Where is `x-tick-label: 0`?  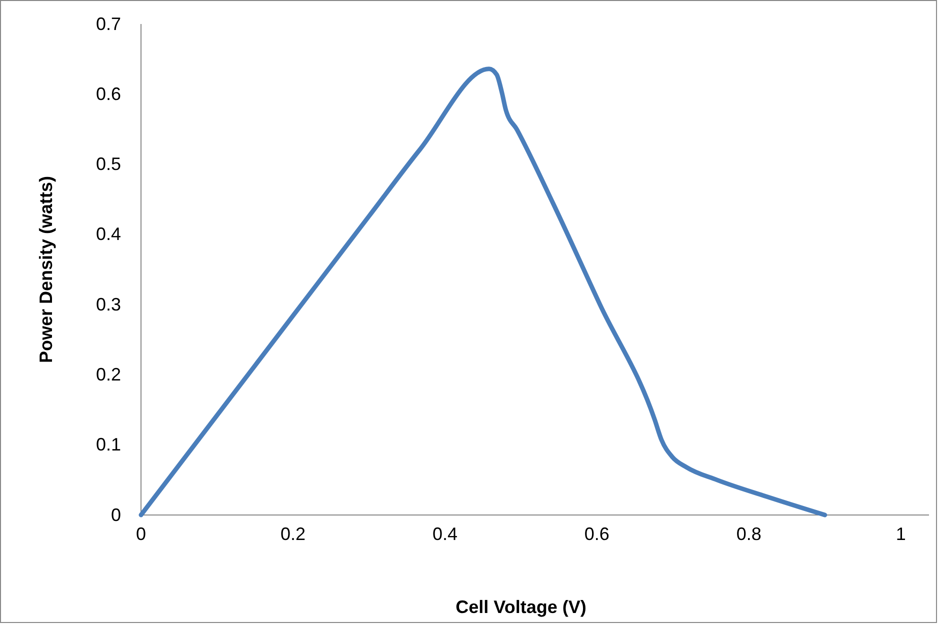
x-tick-label: 0 is located at coordinates (141, 534).